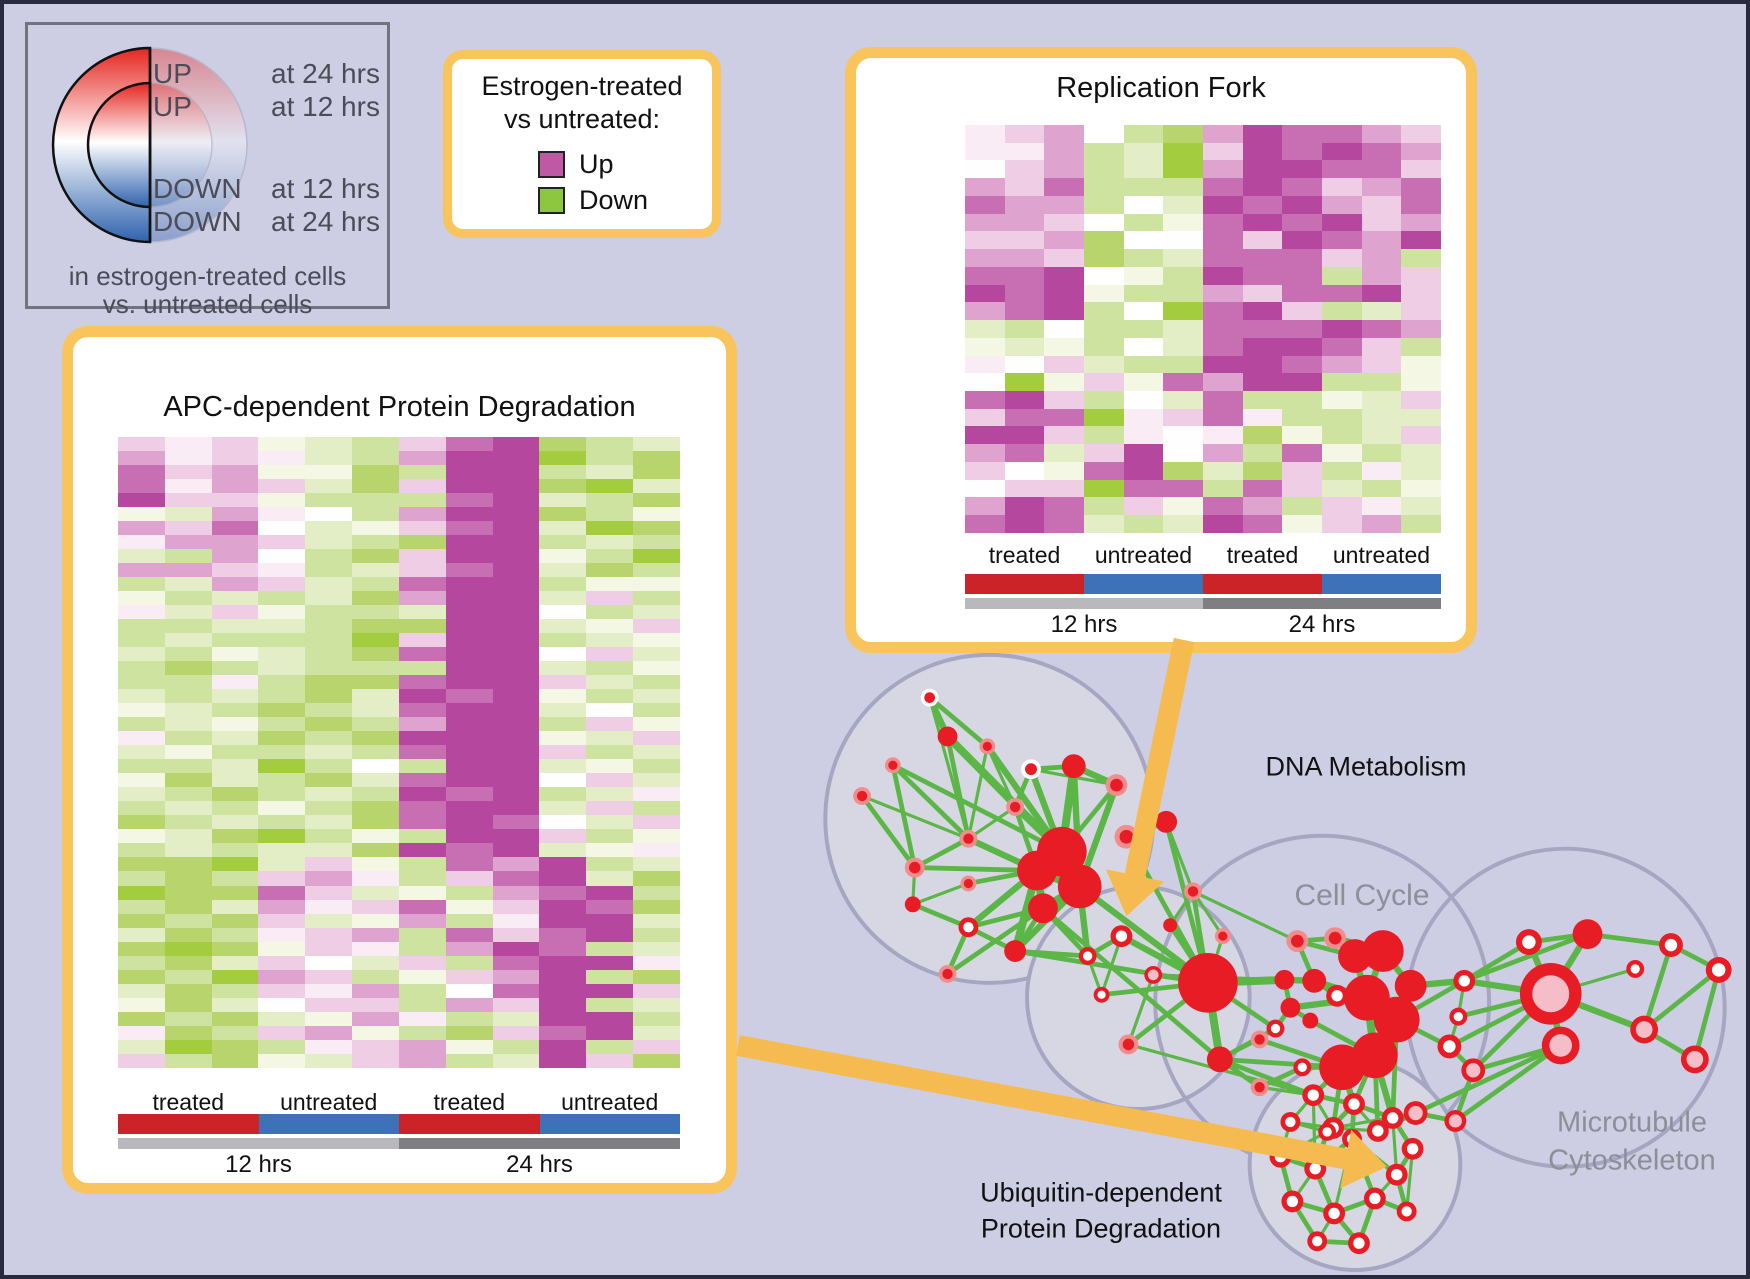  I want to click on time-label-12hrs: 12 hrs, so click(1084, 624).